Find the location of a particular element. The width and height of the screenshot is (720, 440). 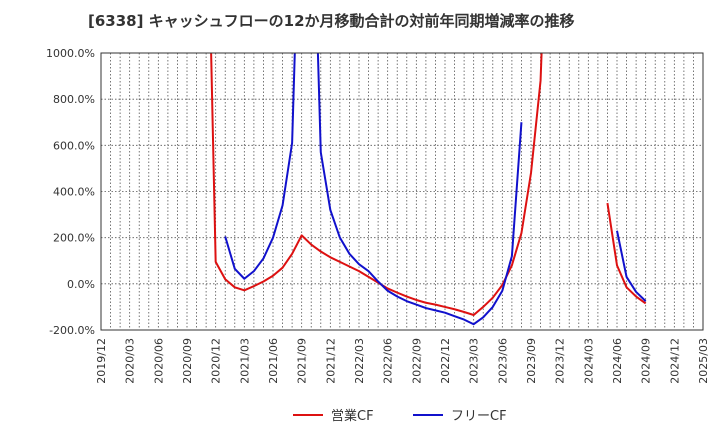

chart-title: [6338] キャッシュフローの12か月移動合計の対前年同期増減率の推移 is located at coordinates (331, 21).